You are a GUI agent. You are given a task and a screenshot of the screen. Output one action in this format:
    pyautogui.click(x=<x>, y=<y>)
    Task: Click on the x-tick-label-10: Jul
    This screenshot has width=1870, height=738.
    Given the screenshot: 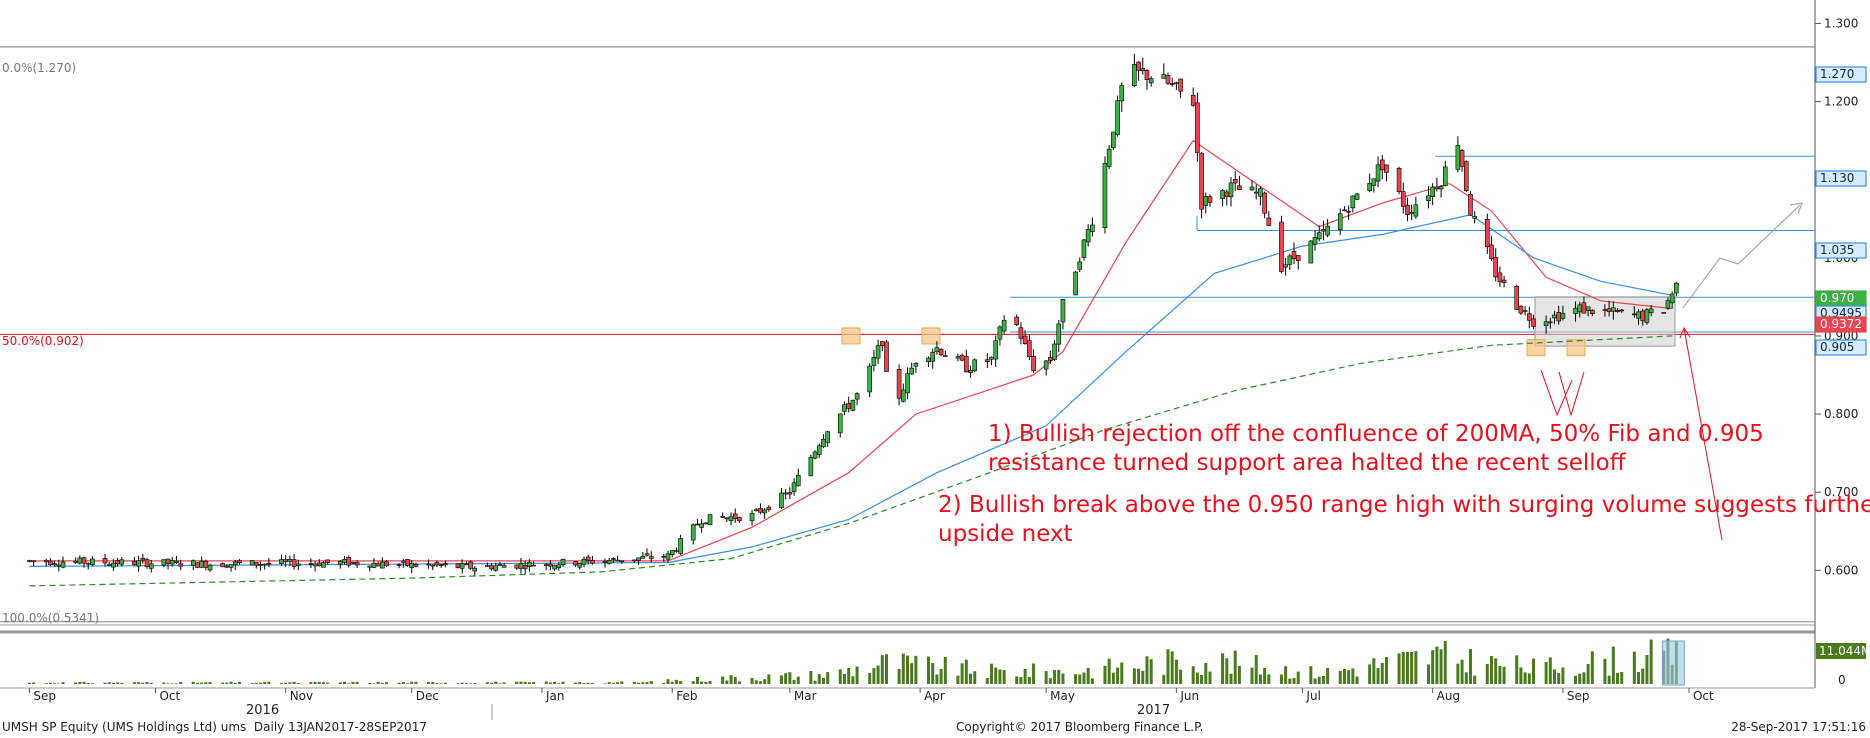 What is the action you would take?
    pyautogui.click(x=1312, y=696)
    